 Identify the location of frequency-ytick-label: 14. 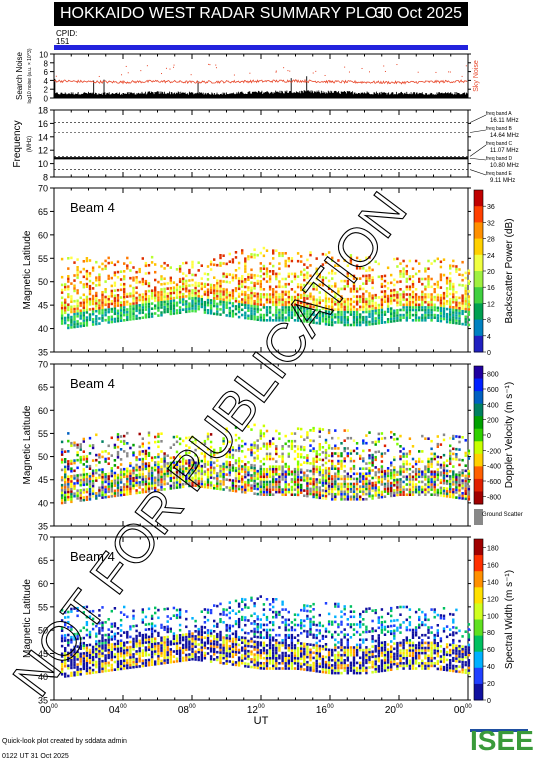
(43, 137).